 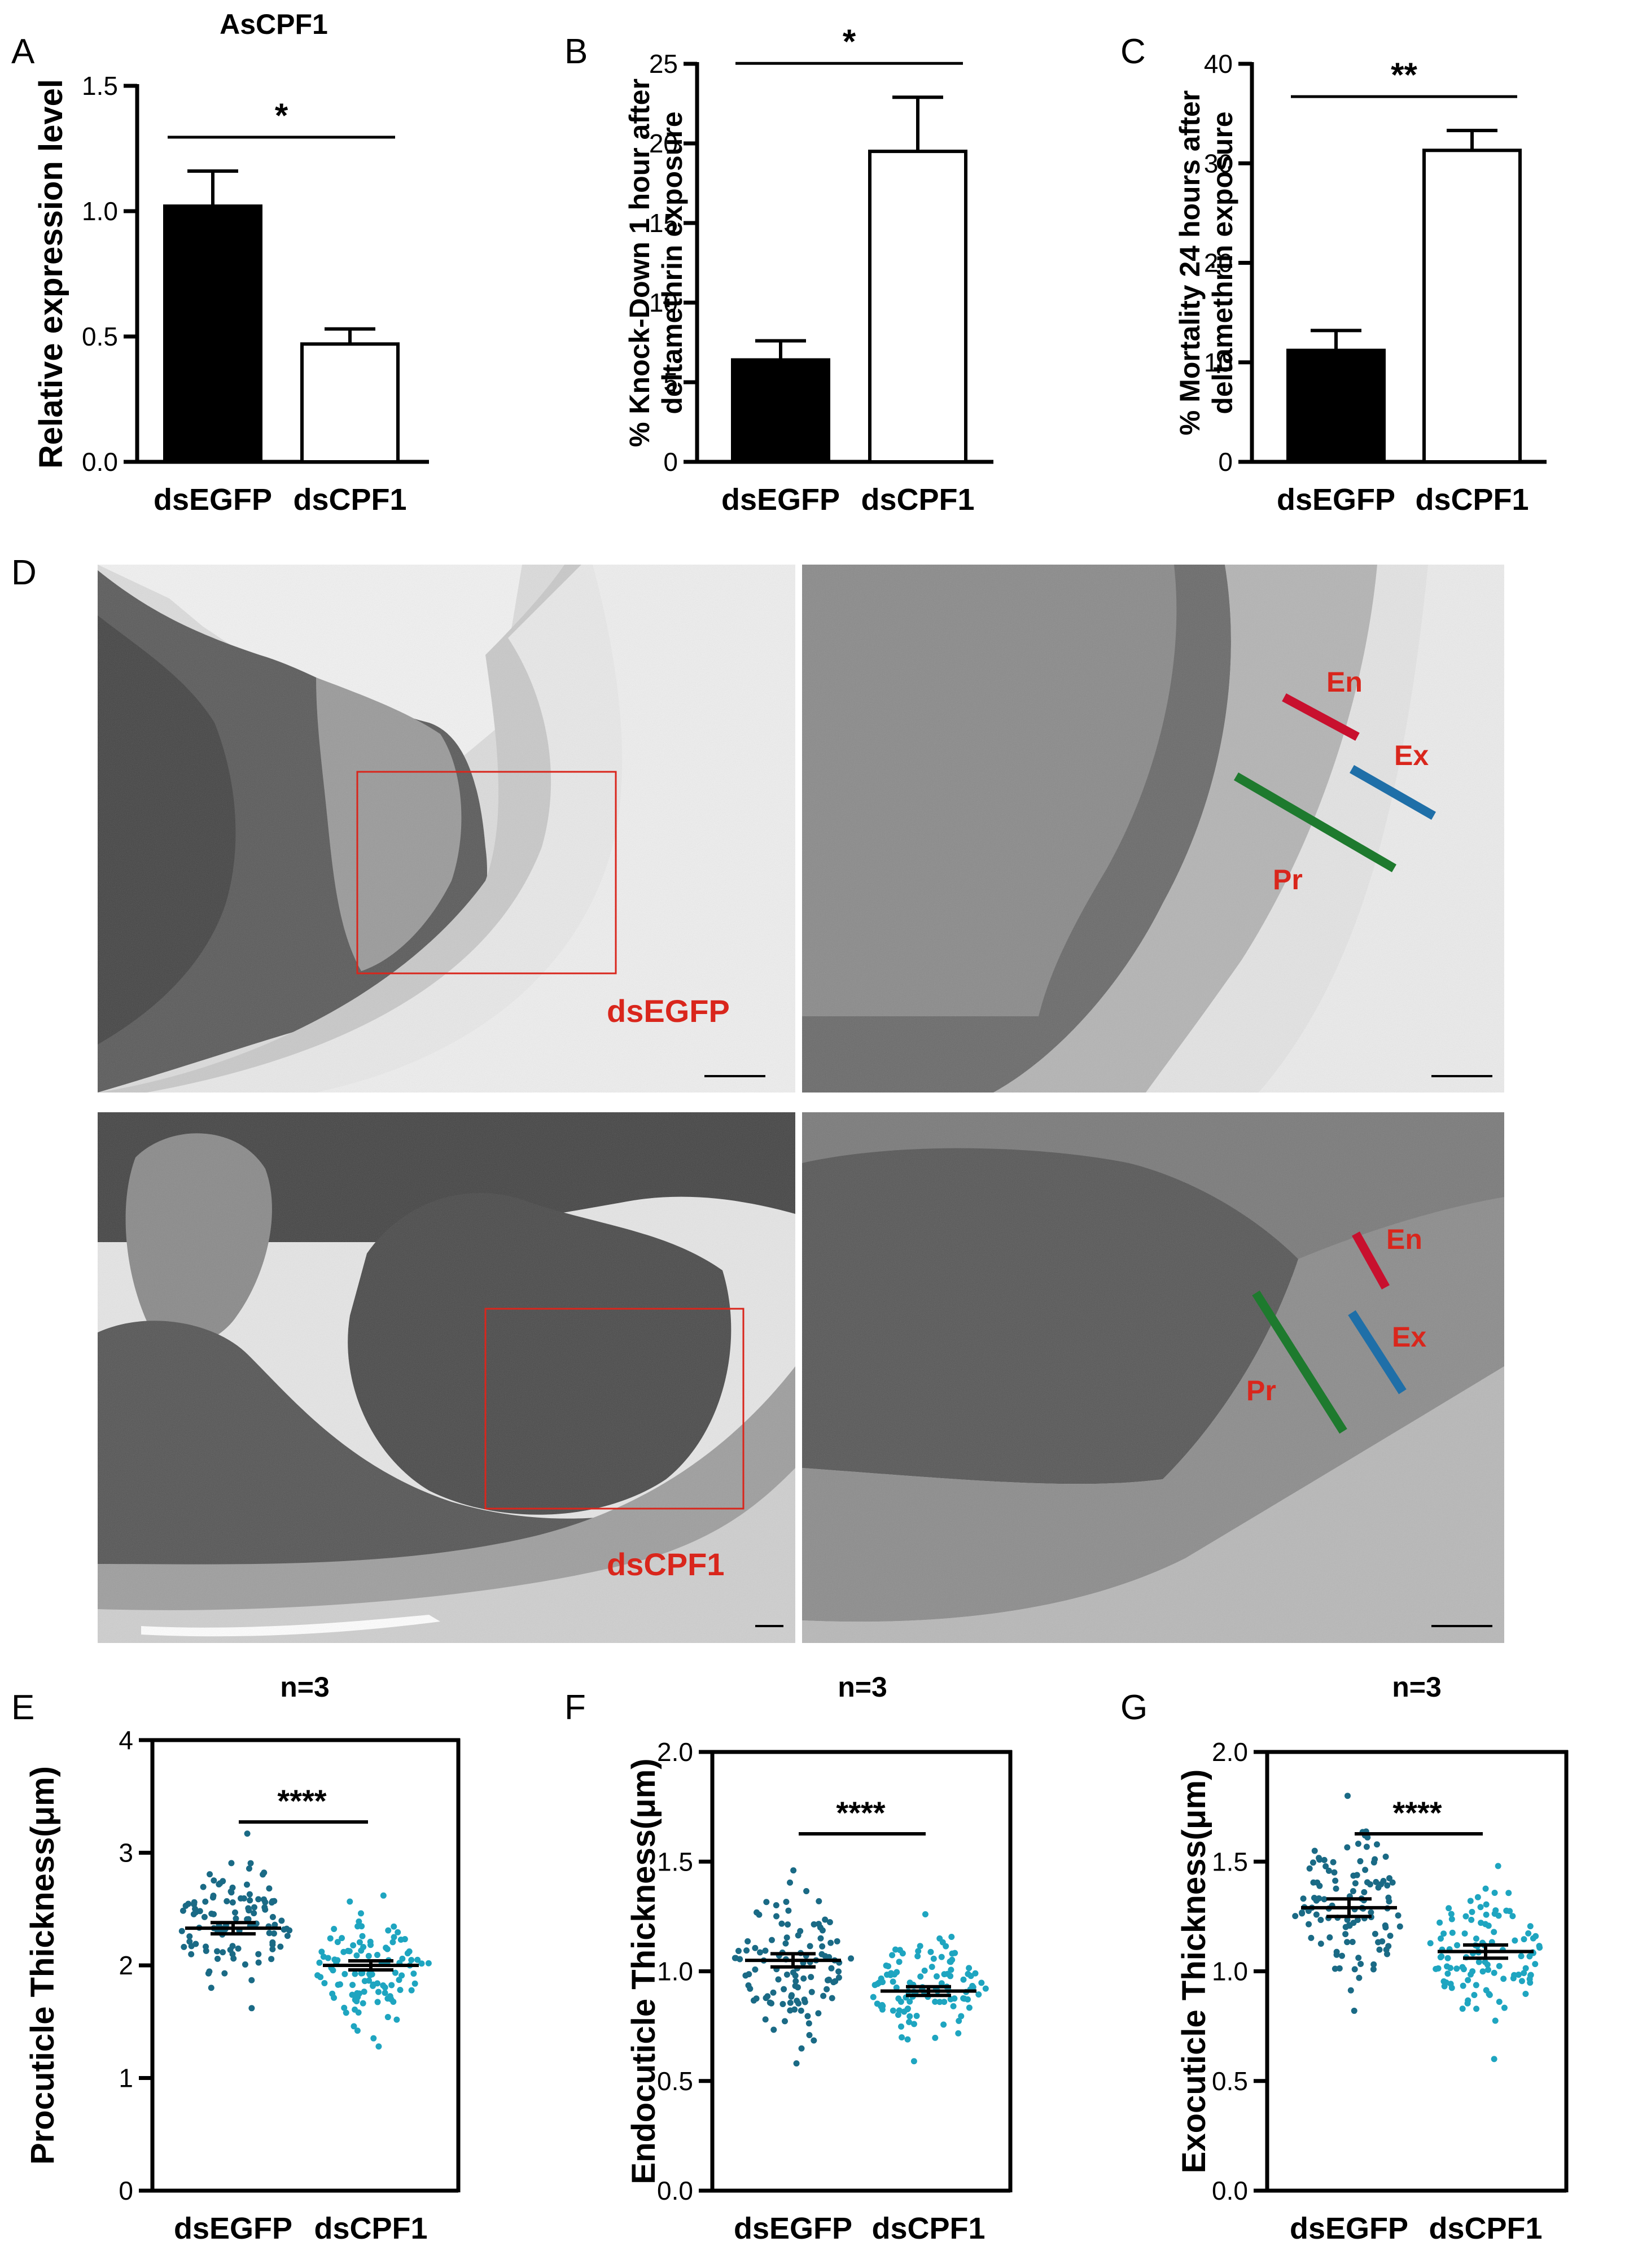 I want to click on significance-marker: **, so click(x=1404, y=75).